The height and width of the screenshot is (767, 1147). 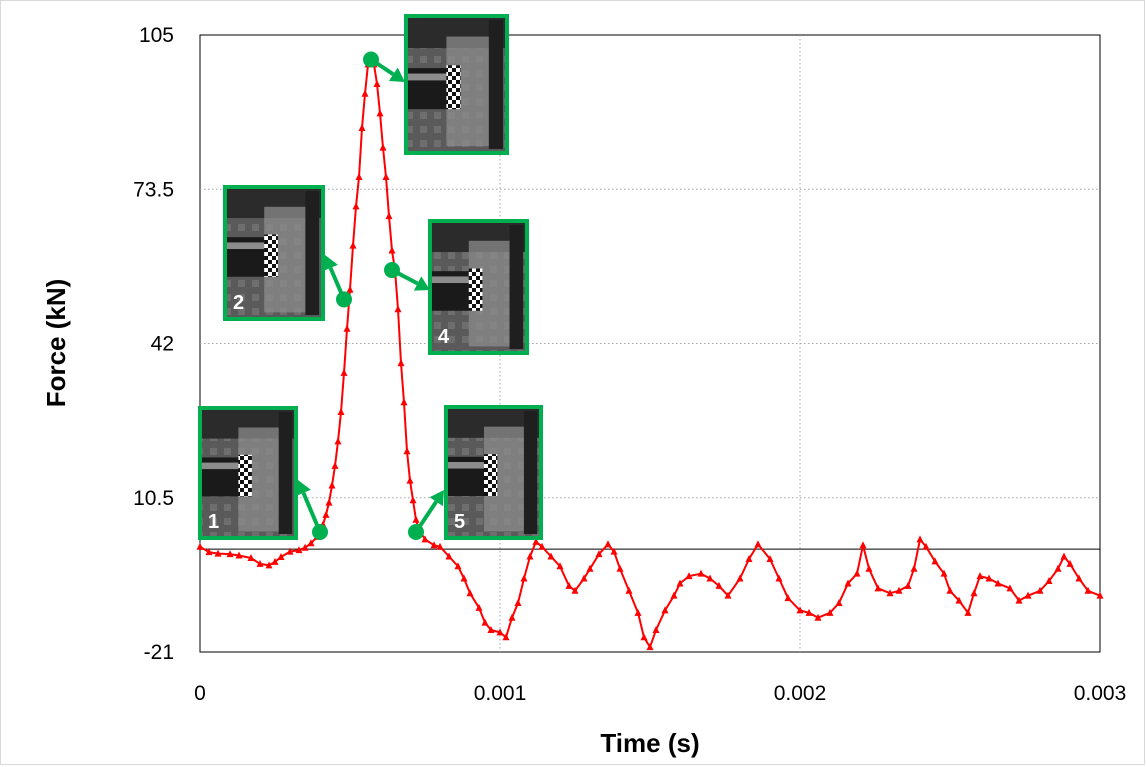 What do you see at coordinates (159, 652) in the screenshot?
I see `y-tick-label-0: -21` at bounding box center [159, 652].